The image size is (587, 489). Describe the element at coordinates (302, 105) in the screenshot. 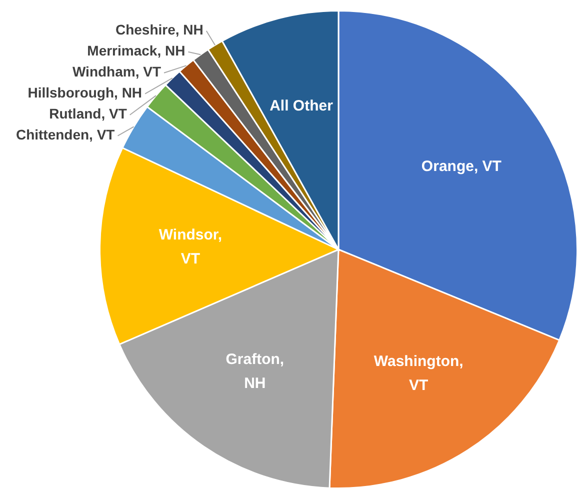

I see `slice-label: All Other` at that location.